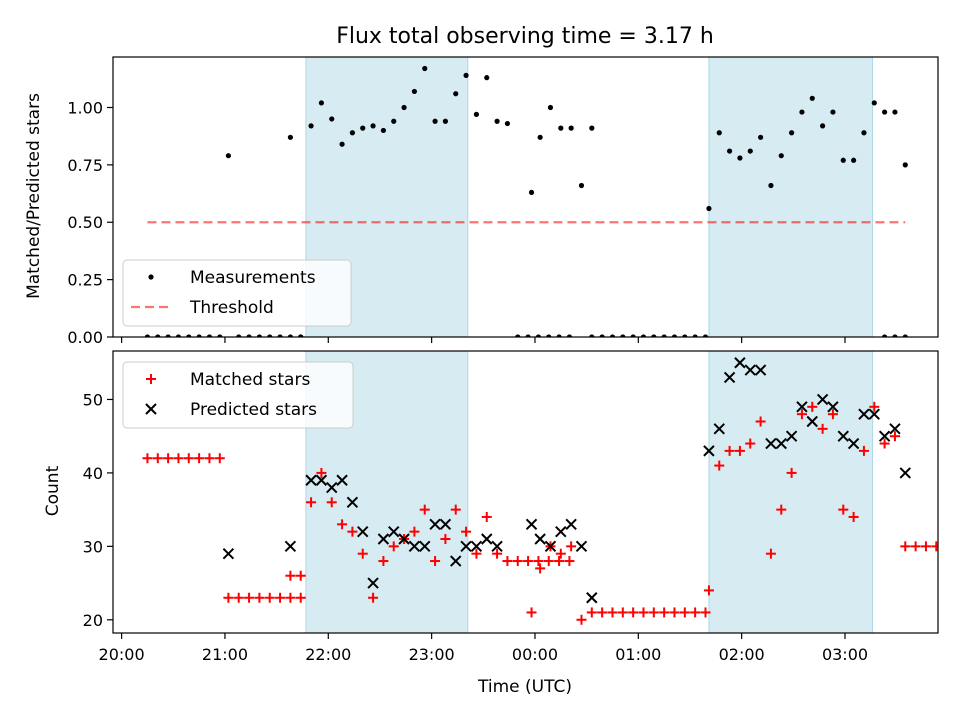 The image size is (960, 720). Describe the element at coordinates (93, 546) in the screenshot. I see `y-tick-label: 30` at that location.